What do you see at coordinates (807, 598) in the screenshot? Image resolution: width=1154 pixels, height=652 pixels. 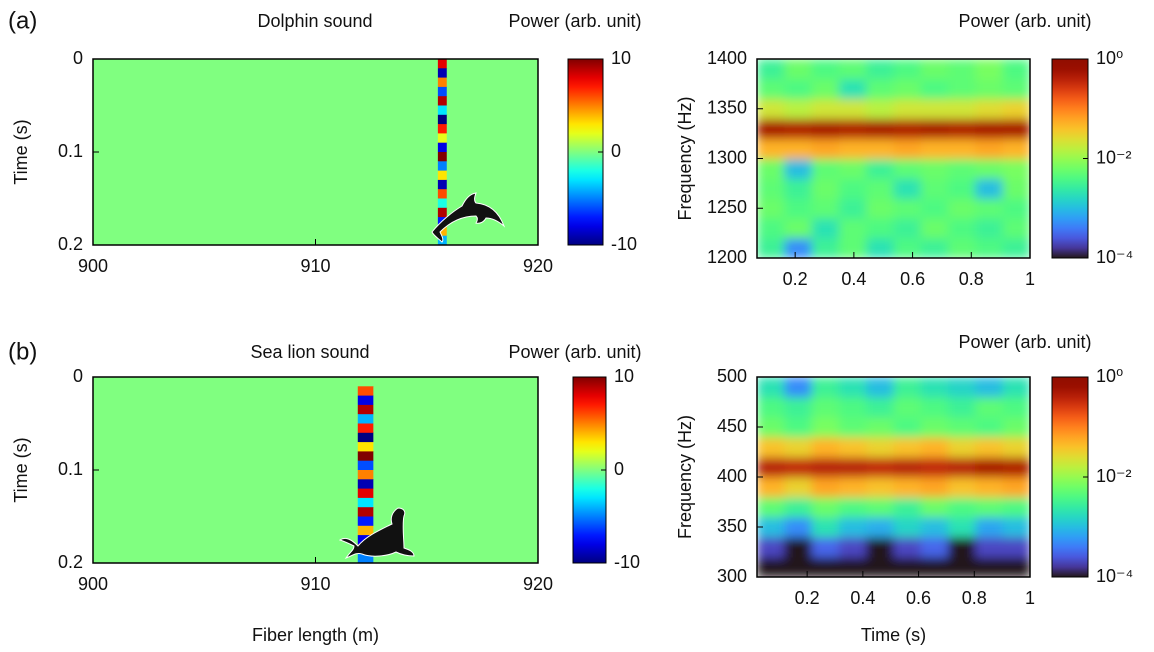 I see `x-tick-label: 0.2` at bounding box center [807, 598].